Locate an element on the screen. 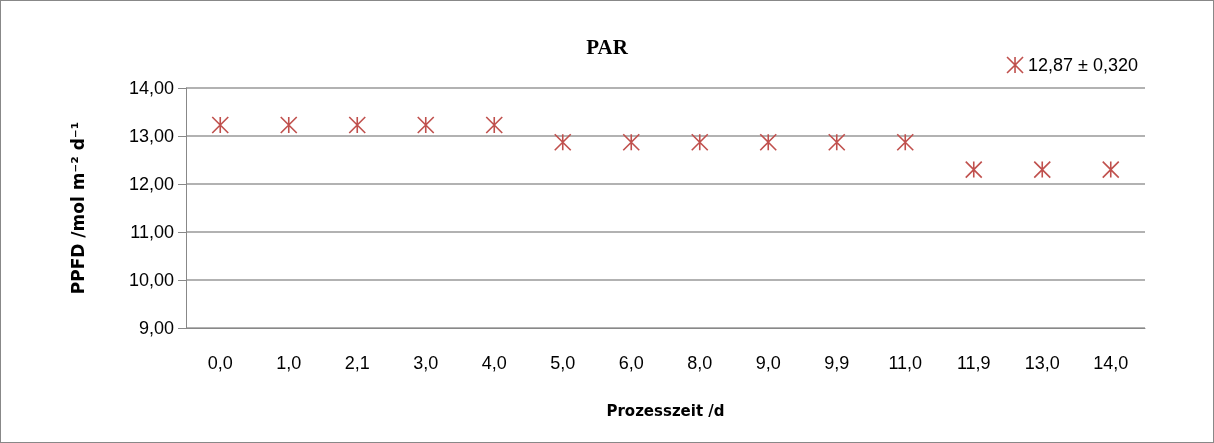  x-tick-label: 5,0 is located at coordinates (563, 363).